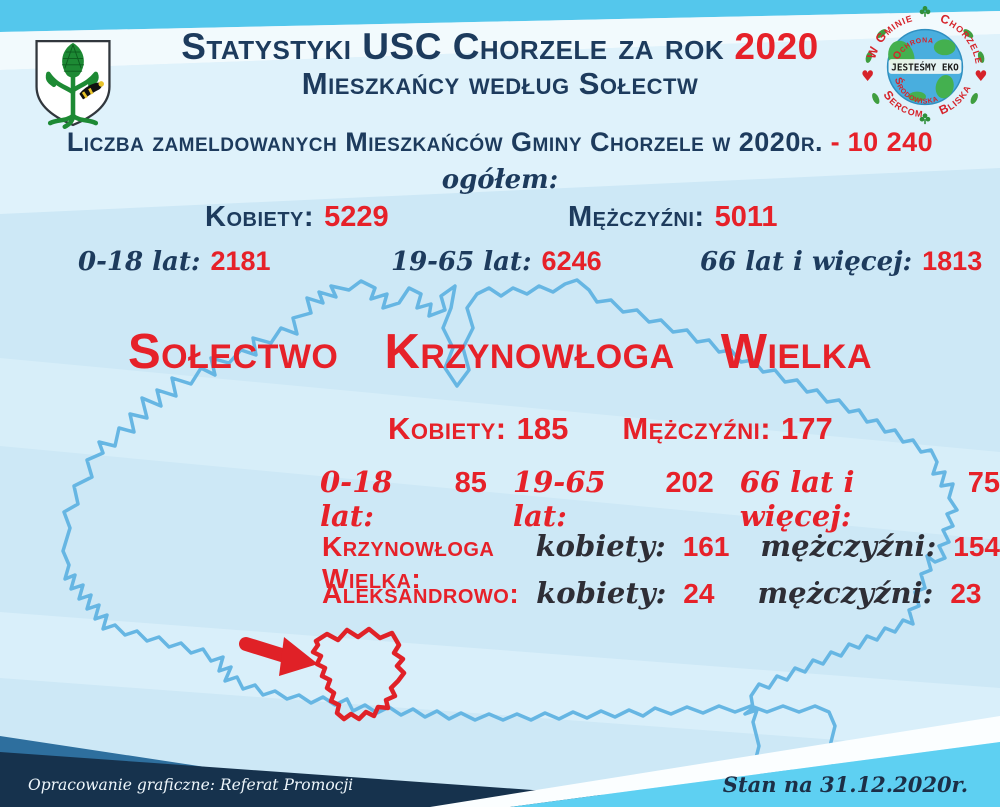 The width and height of the screenshot is (1000, 807). I want to click on eco-center-band, so click(925, 66).